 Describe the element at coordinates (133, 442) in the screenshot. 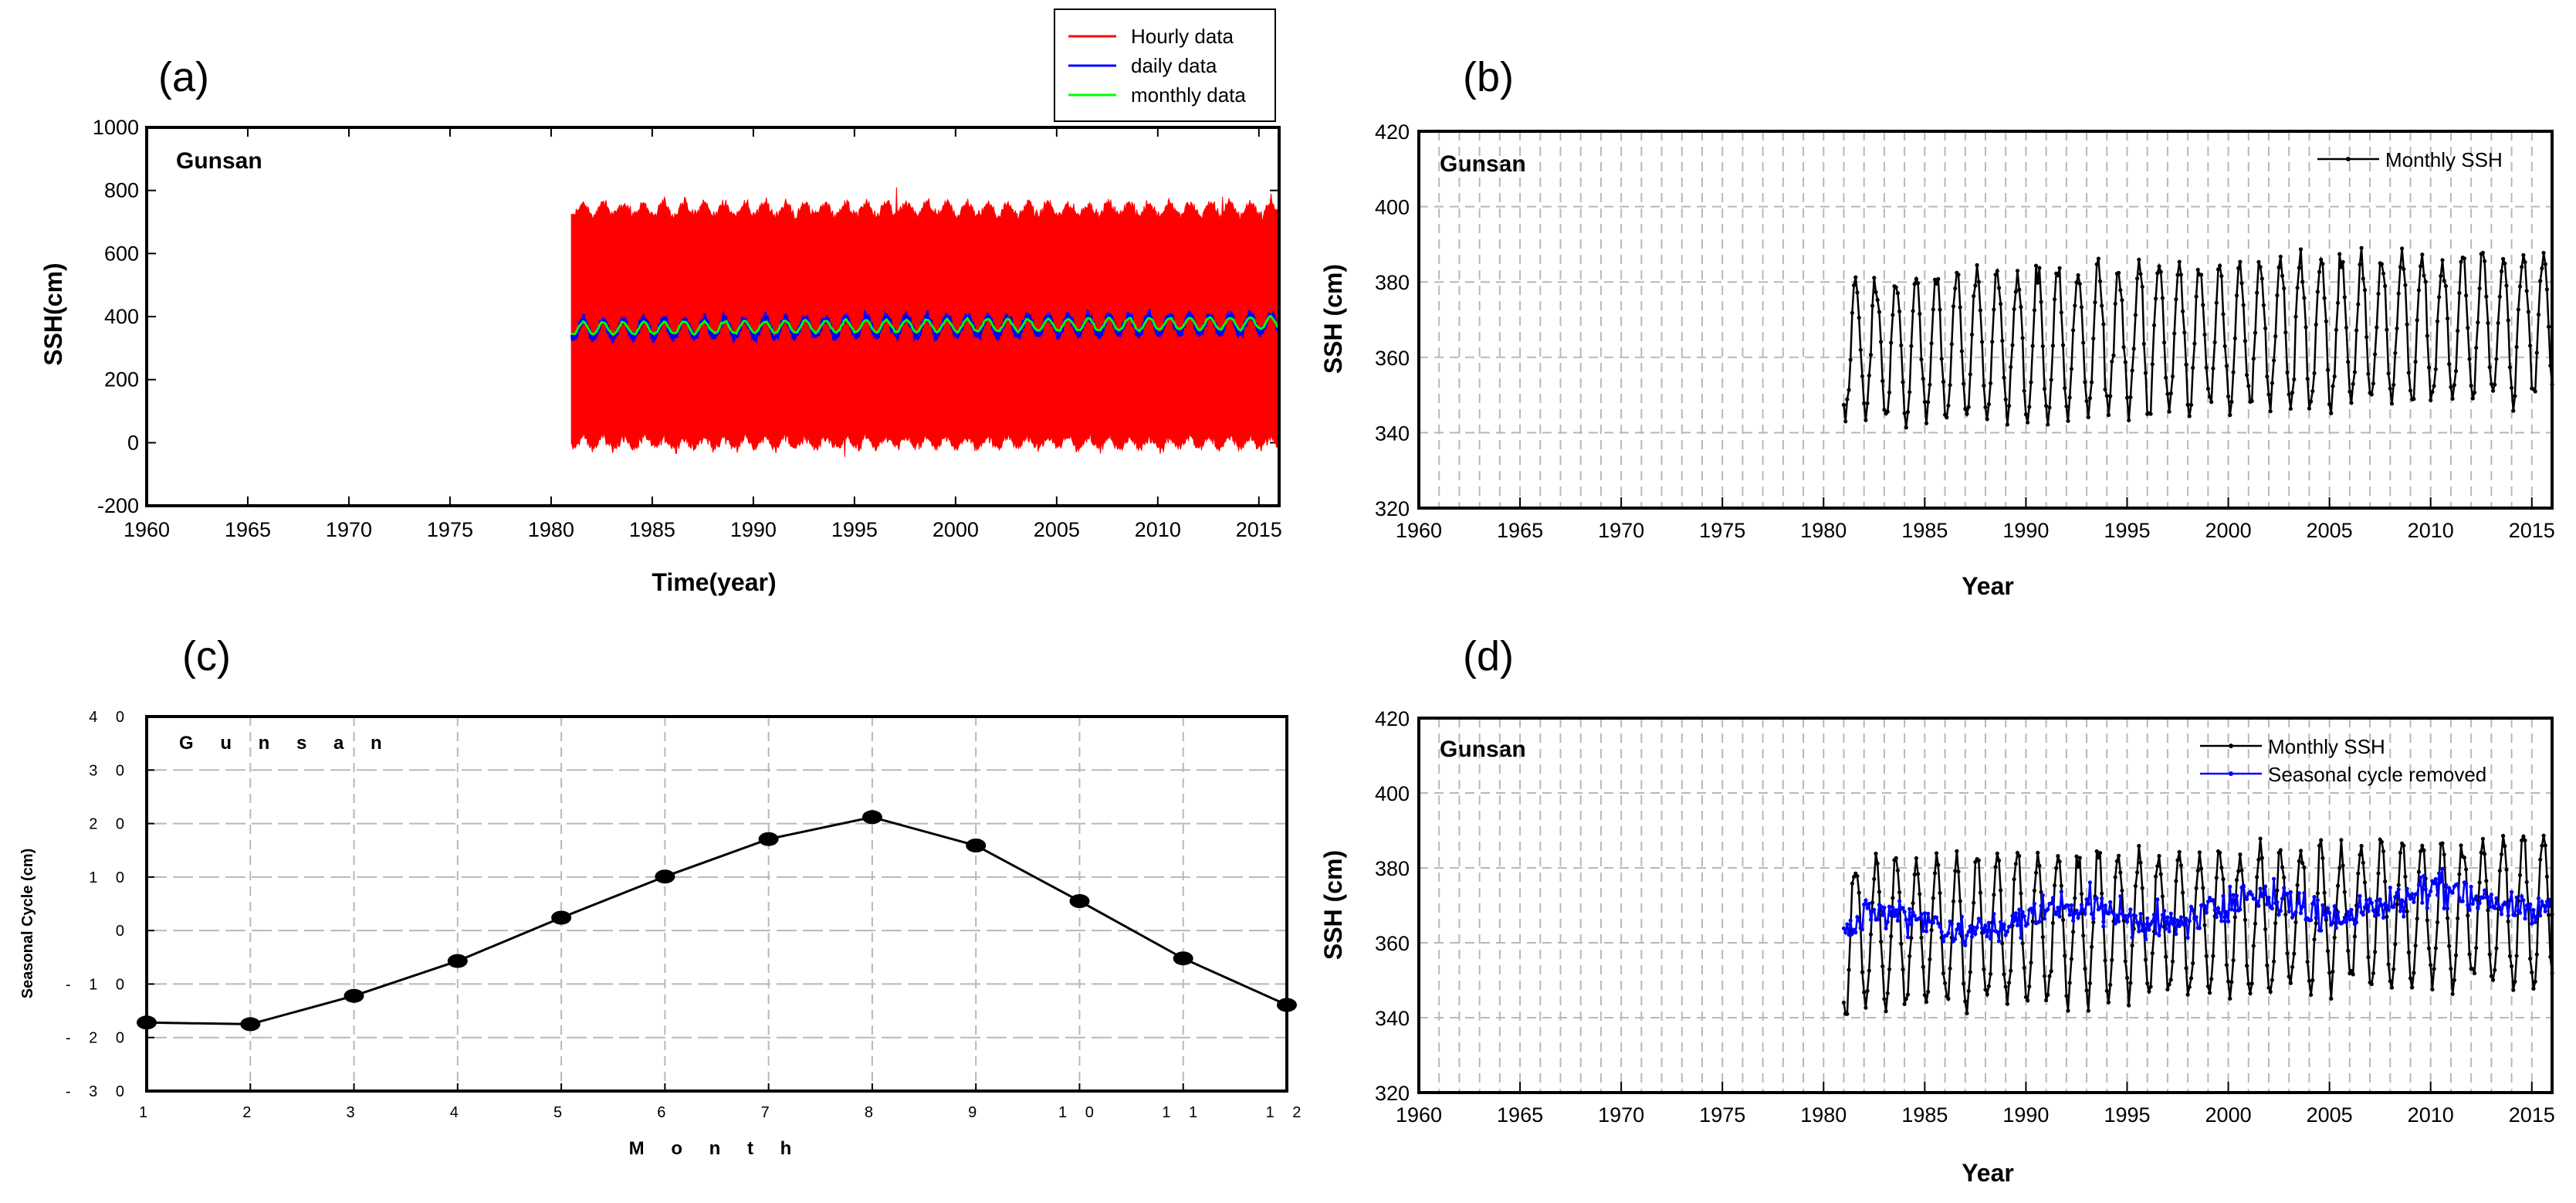

I see `panel-a-ytick-label: 0` at that location.